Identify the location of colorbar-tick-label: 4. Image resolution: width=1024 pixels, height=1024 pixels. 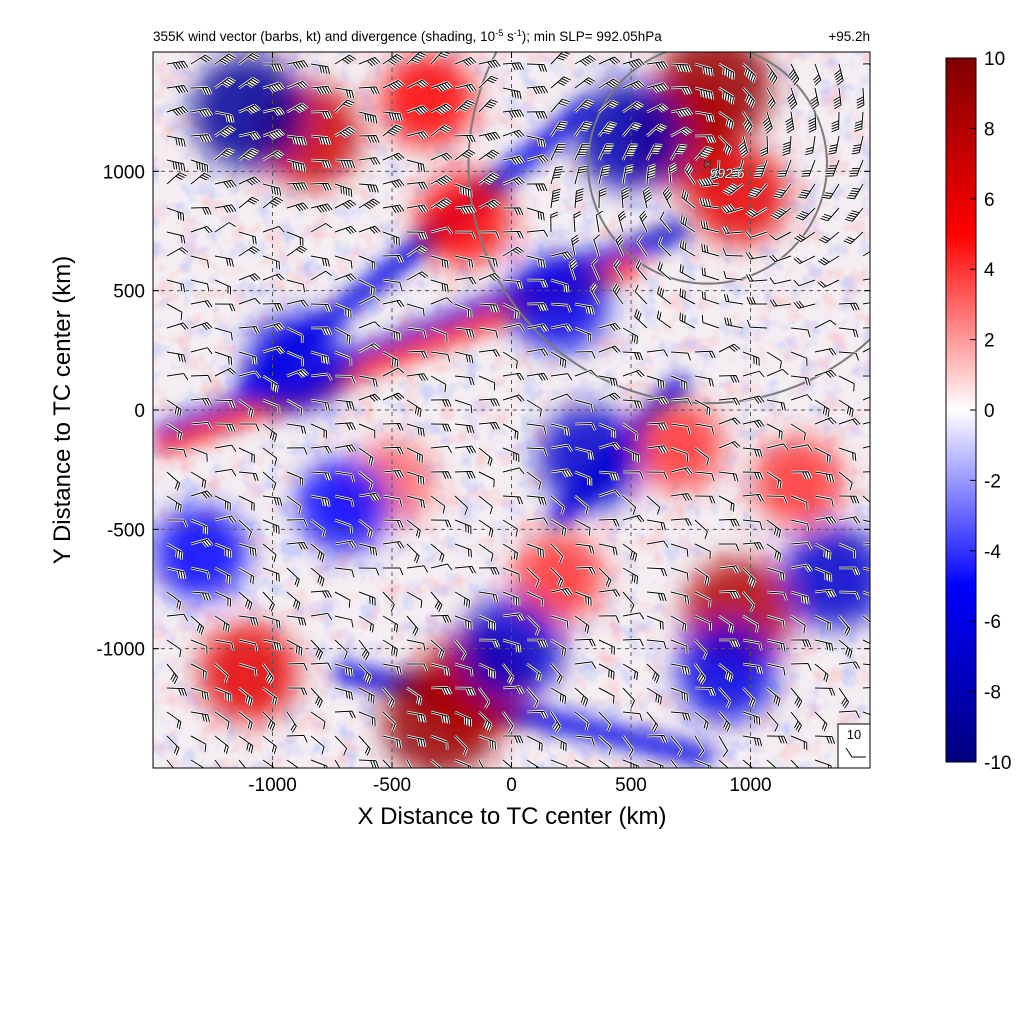
(989, 270).